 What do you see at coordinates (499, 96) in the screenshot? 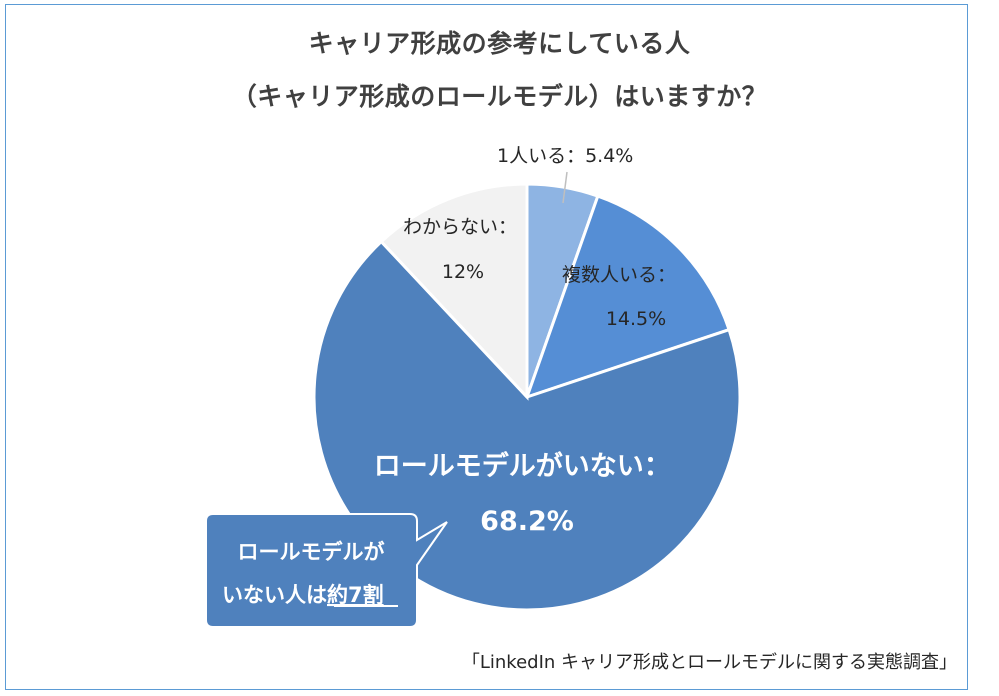
I see `chart-title-line-2: （キャリア形成のロールモデル）はいますか？` at bounding box center [499, 96].